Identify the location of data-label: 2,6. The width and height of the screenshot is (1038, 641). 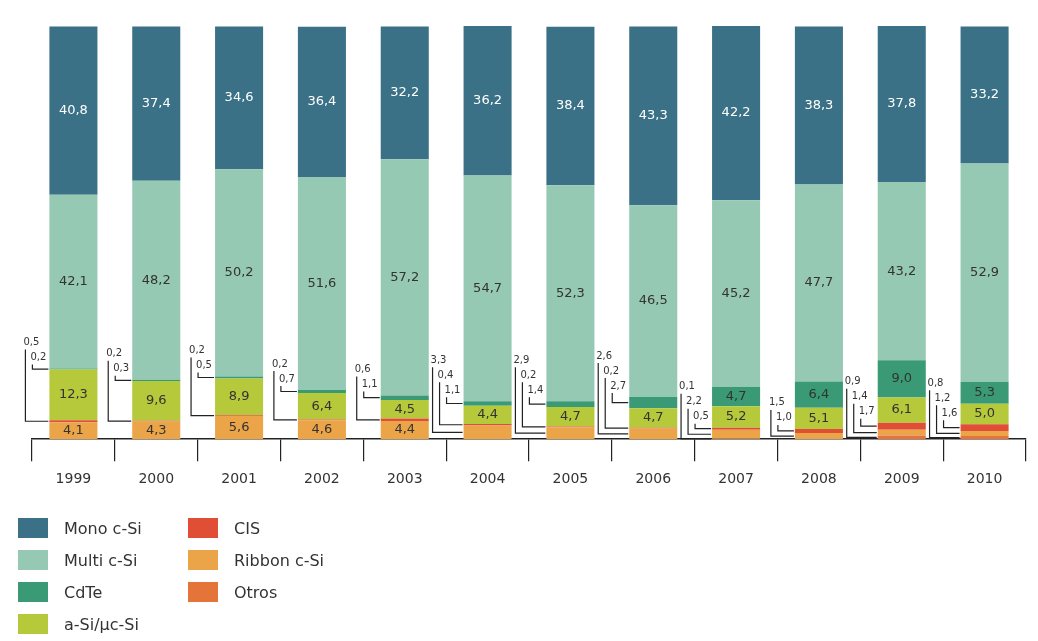
(604, 355).